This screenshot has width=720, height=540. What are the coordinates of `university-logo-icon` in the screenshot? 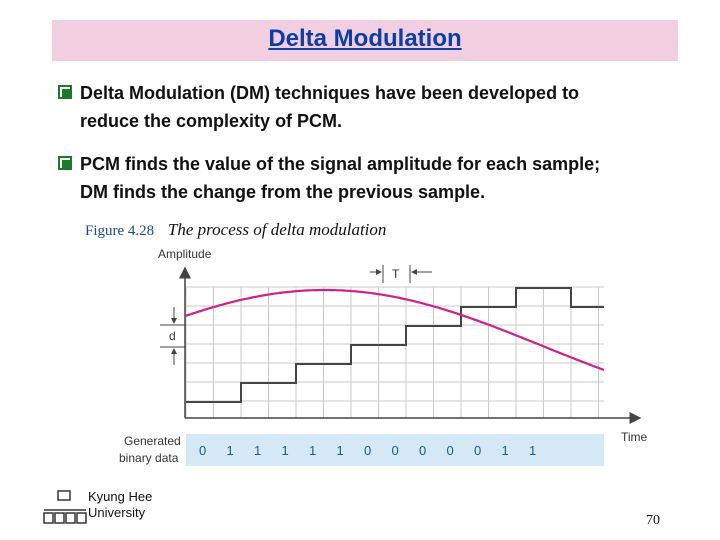 It's located at (65, 507).